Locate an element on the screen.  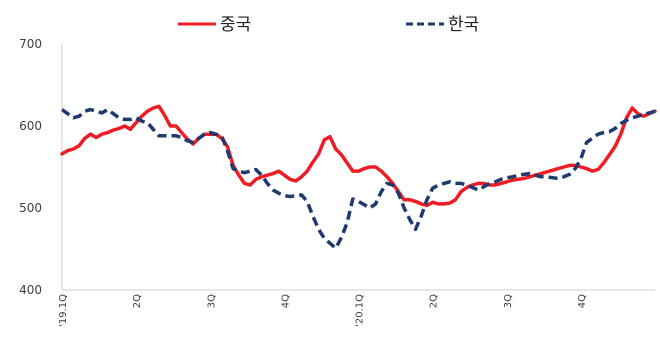
x-tick-label: '19.1Q is located at coordinates (63, 310).